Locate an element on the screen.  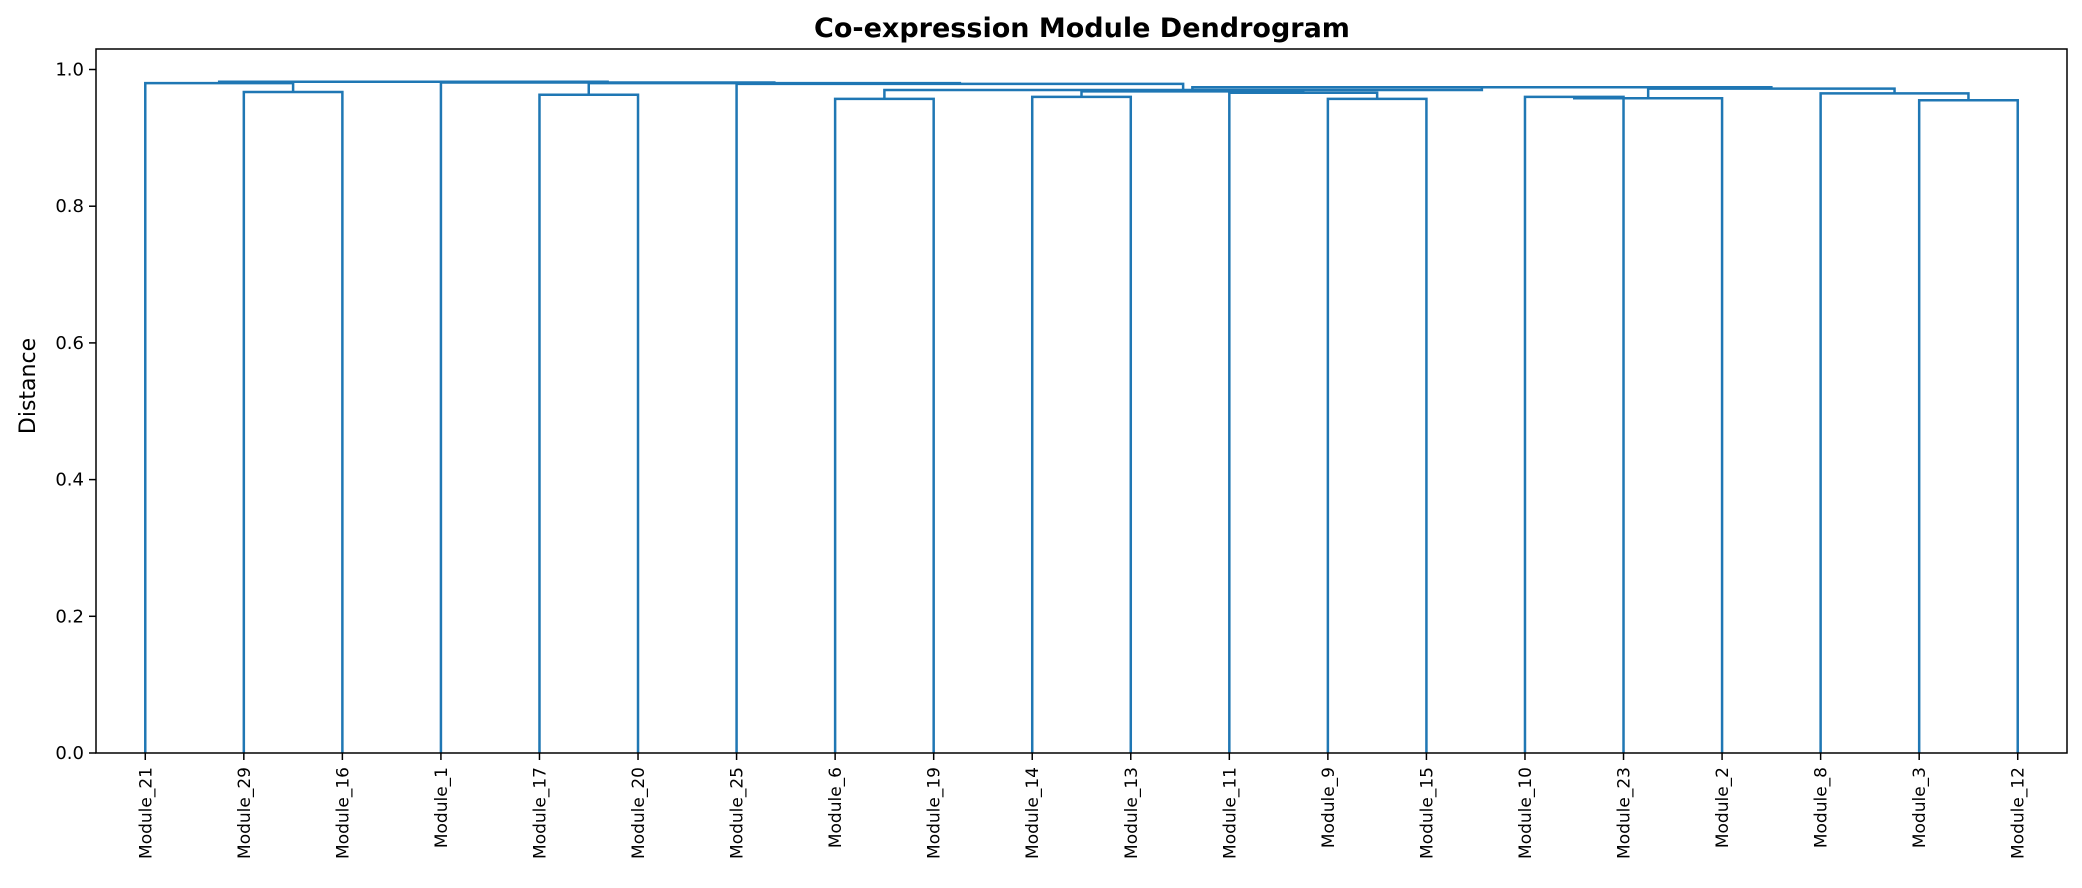
leaf-label: Module_1 is located at coordinates (442, 807).